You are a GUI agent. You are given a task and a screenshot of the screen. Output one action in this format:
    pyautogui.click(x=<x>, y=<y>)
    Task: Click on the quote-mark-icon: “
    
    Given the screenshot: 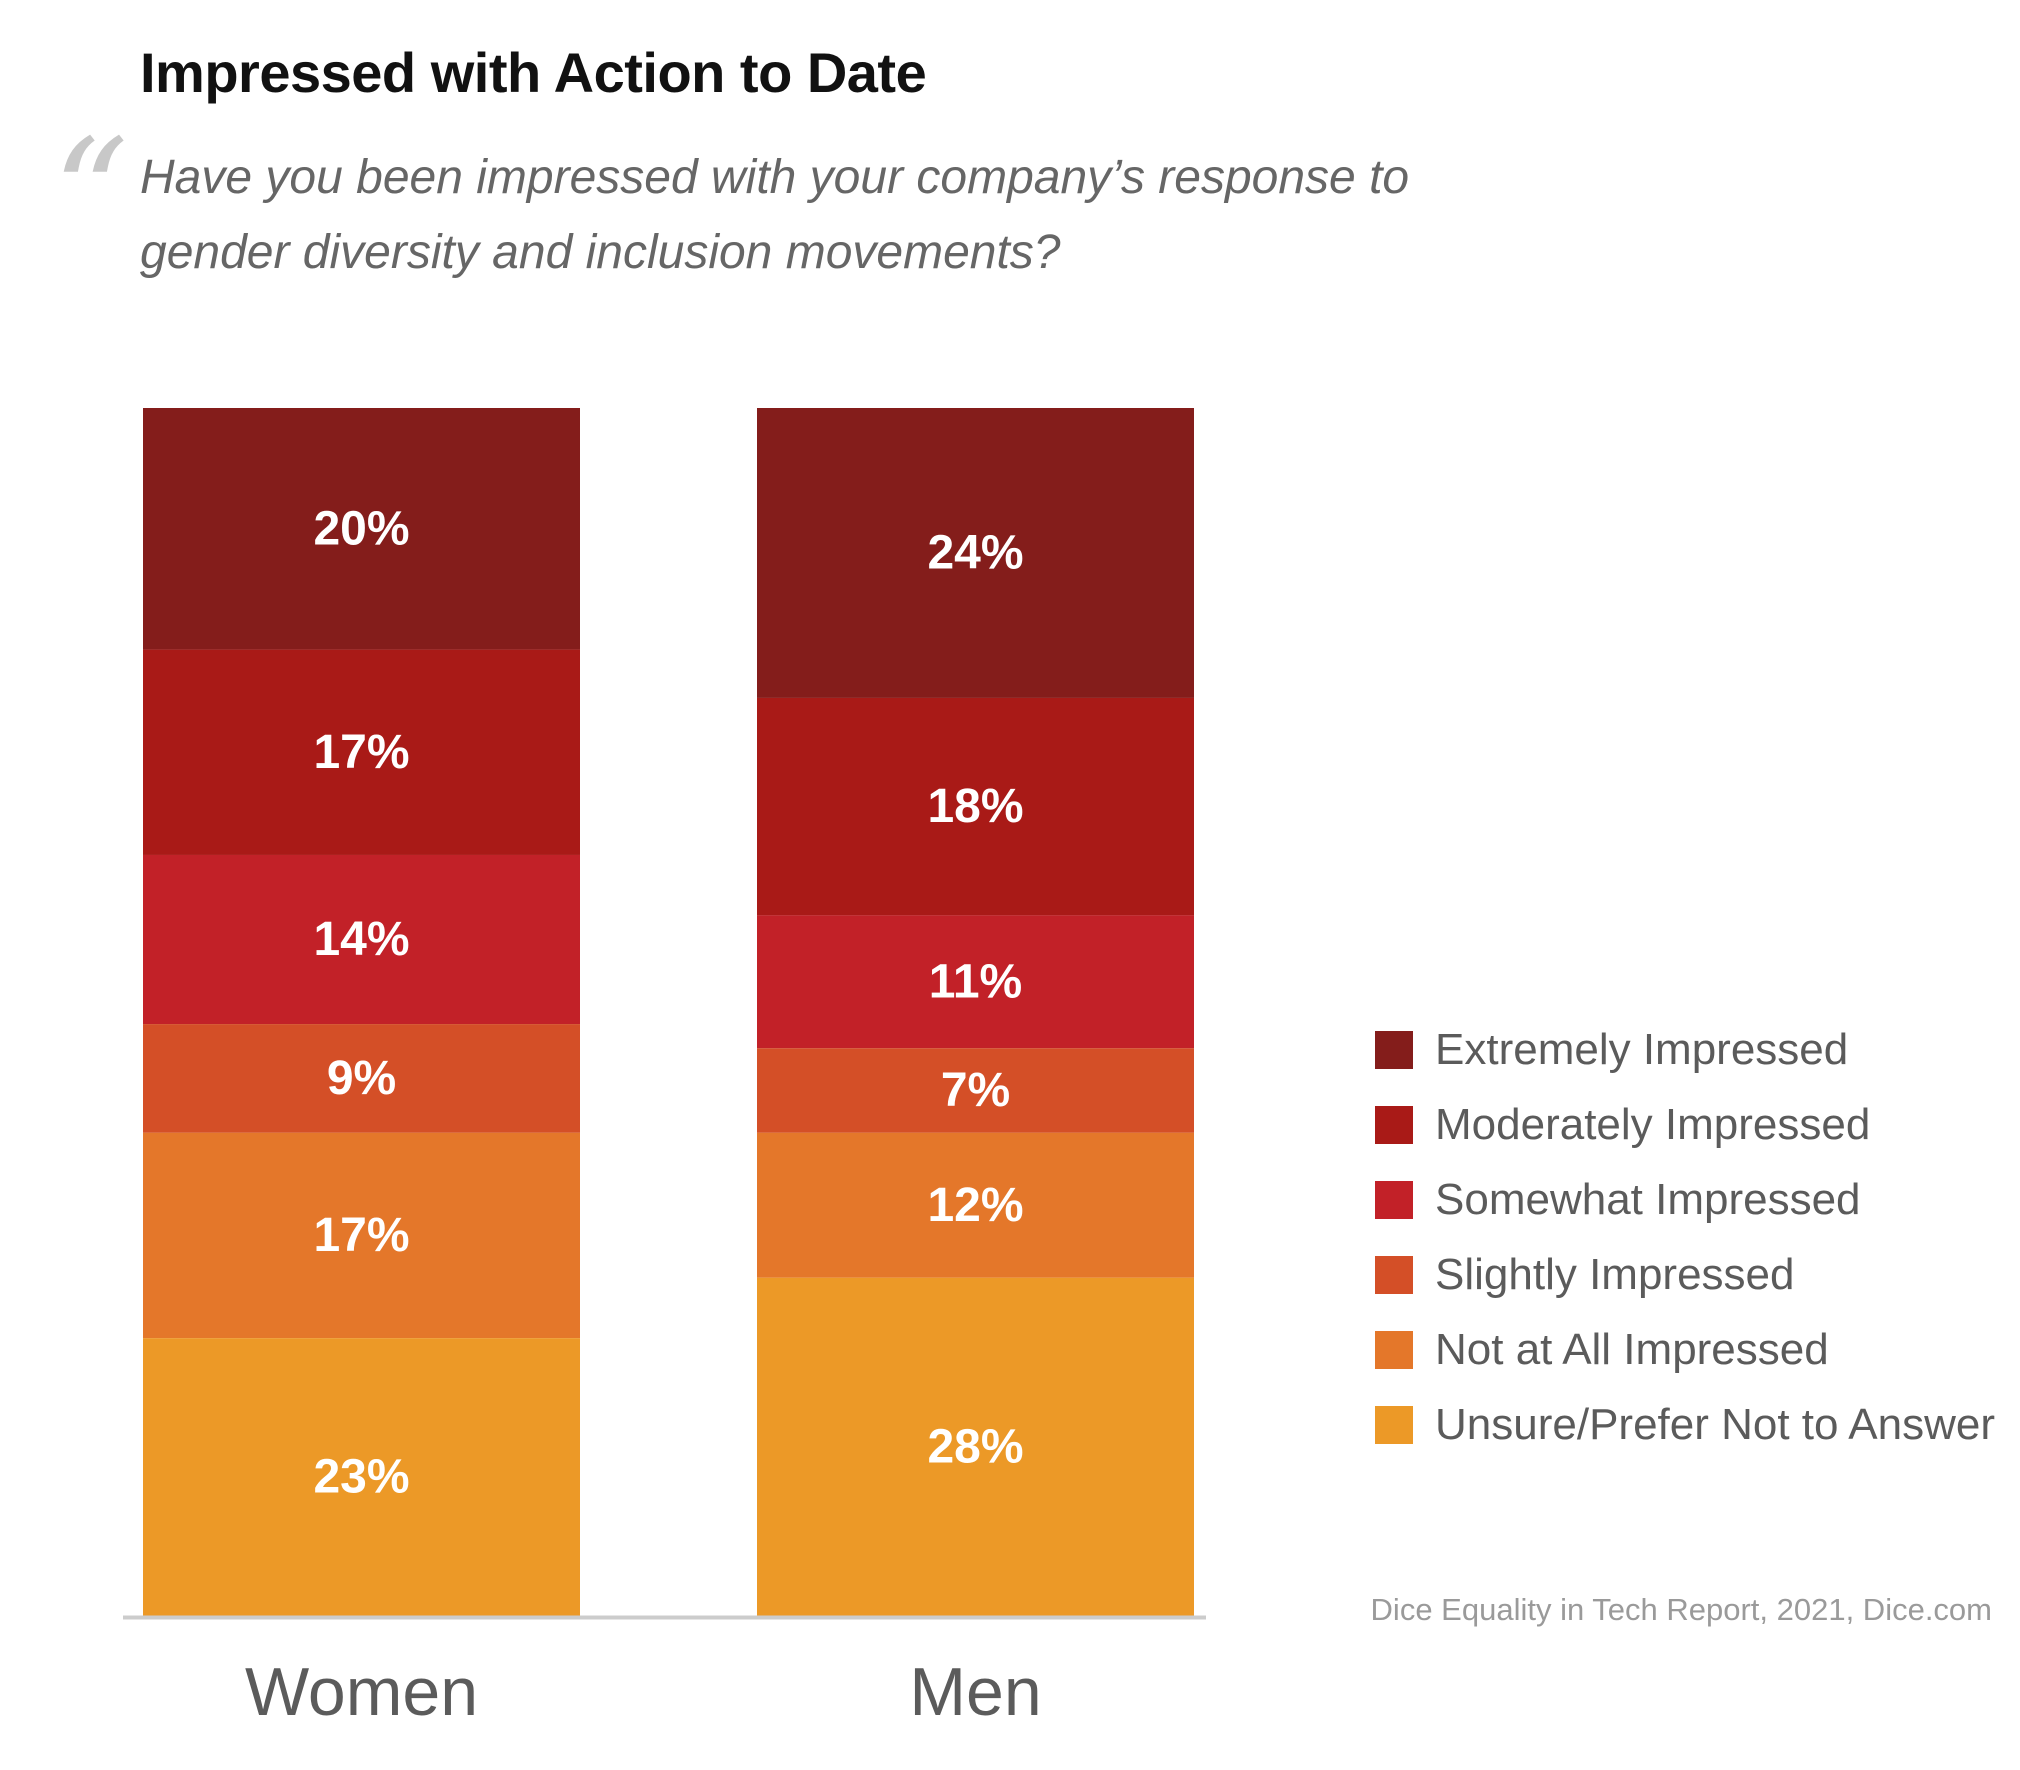 What is the action you would take?
    pyautogui.click(x=90, y=195)
    